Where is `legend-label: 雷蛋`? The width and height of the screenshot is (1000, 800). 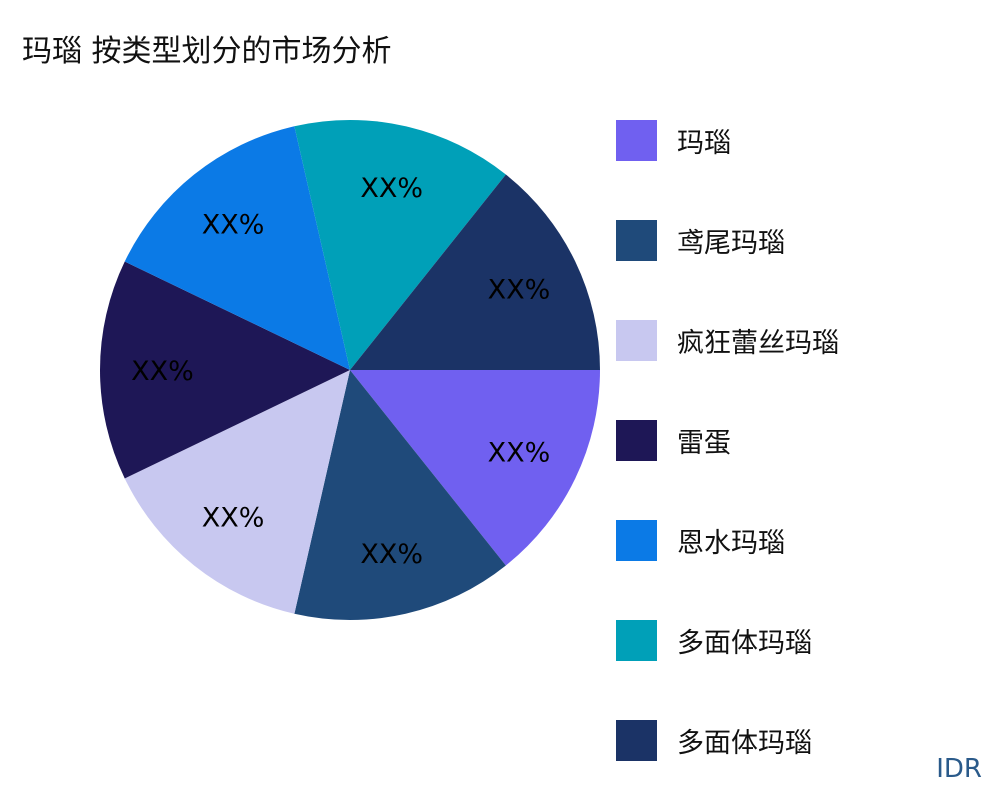 legend-label: 雷蛋 is located at coordinates (704, 443).